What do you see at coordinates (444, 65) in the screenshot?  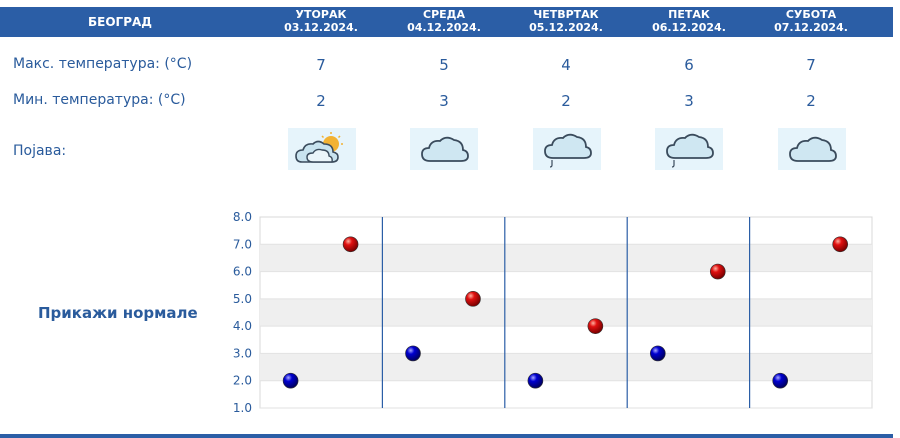 I see `max-temp-value: 5` at bounding box center [444, 65].